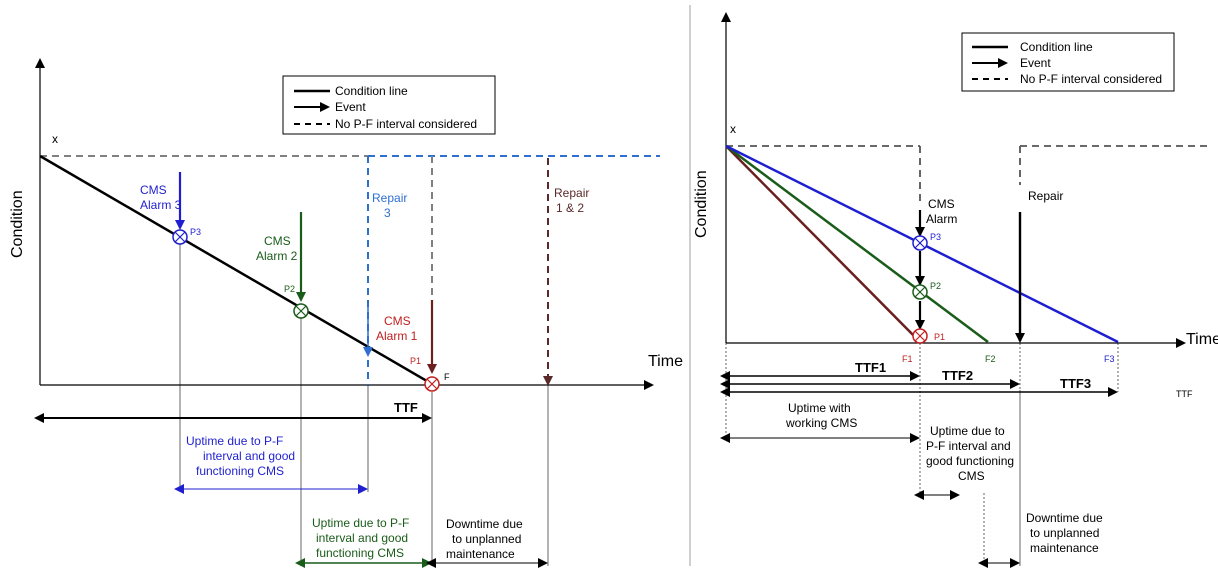 Image resolution: width=1218 pixels, height=571 pixels. I want to click on right-uptime-pf-4: CMS, so click(971, 476).